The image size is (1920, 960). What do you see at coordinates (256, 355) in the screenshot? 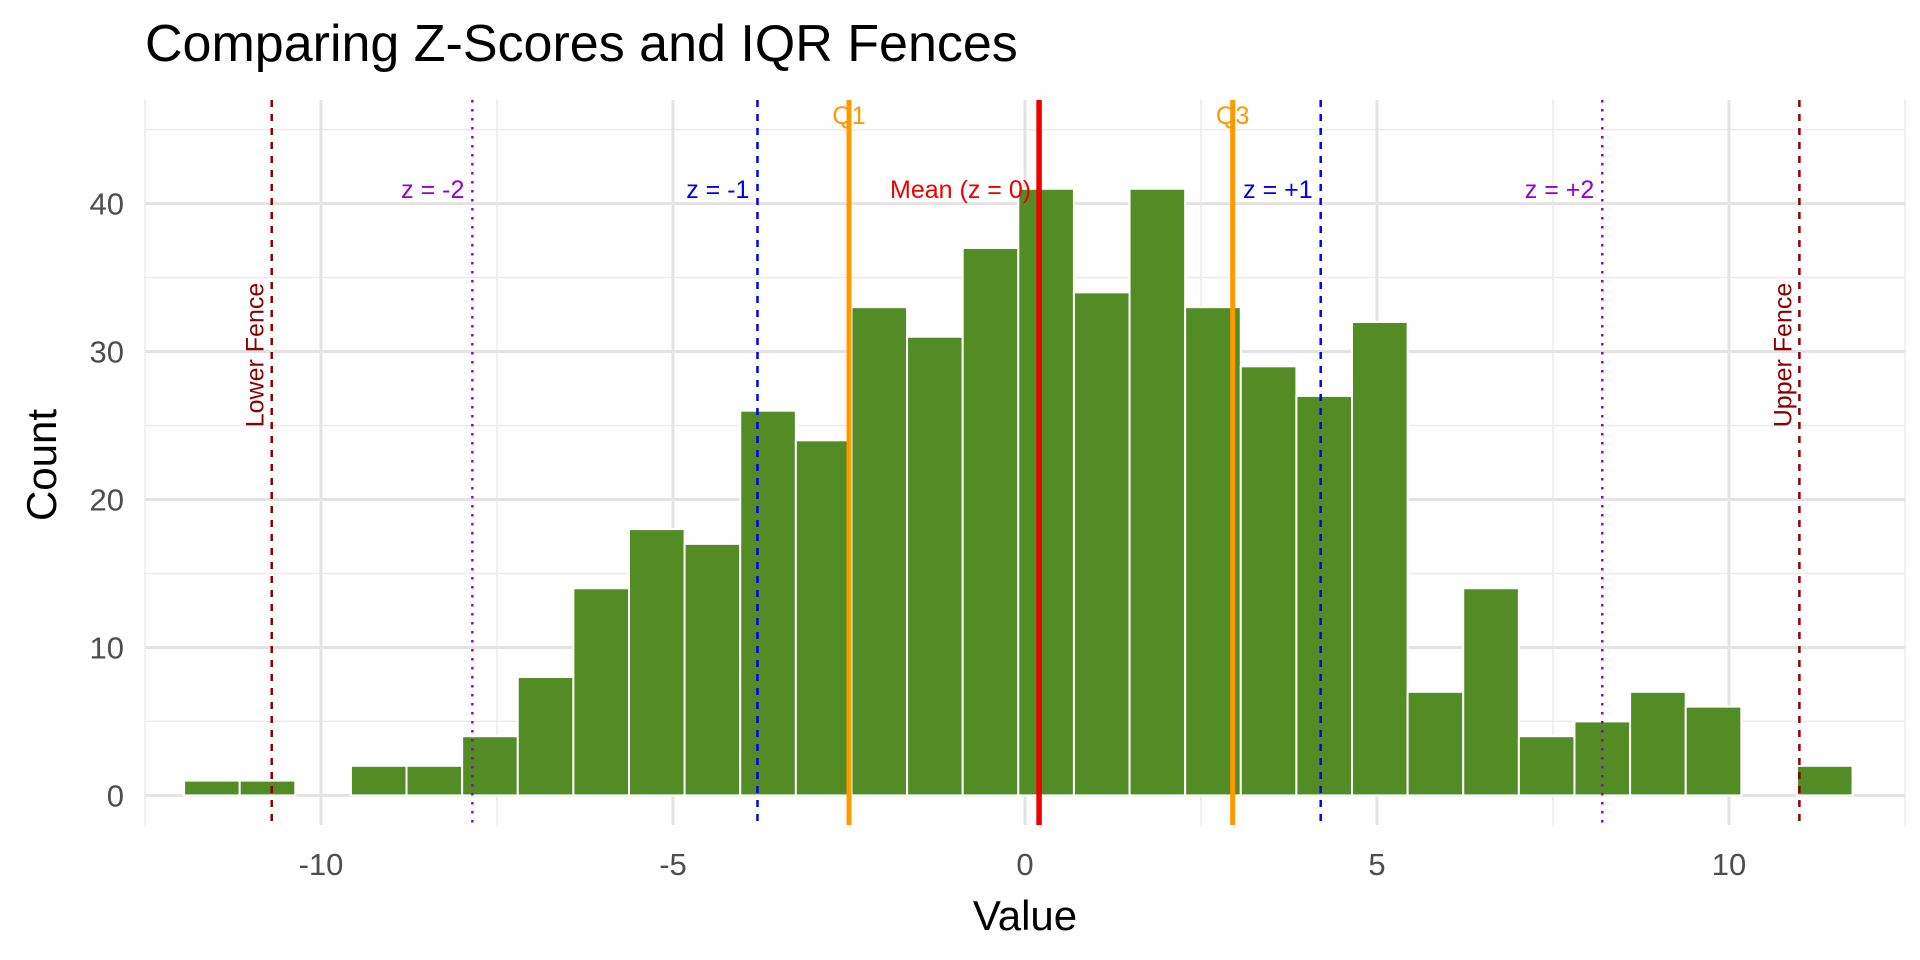
I see `lower-fence-label: Lower Fence` at bounding box center [256, 355].